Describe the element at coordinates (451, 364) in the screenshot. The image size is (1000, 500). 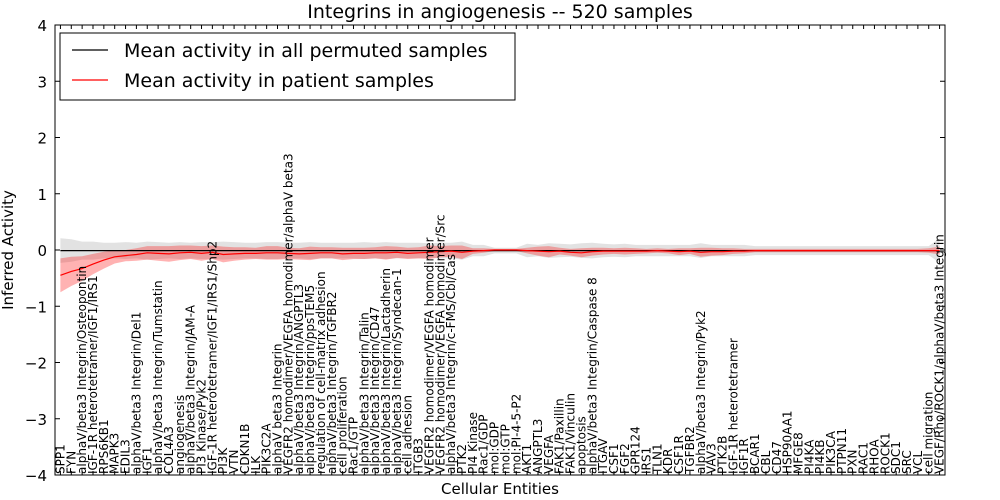
I see `x-tick-label: alphaV/beta3 Integrin/c-FMS/Cbl/Cas` at that location.